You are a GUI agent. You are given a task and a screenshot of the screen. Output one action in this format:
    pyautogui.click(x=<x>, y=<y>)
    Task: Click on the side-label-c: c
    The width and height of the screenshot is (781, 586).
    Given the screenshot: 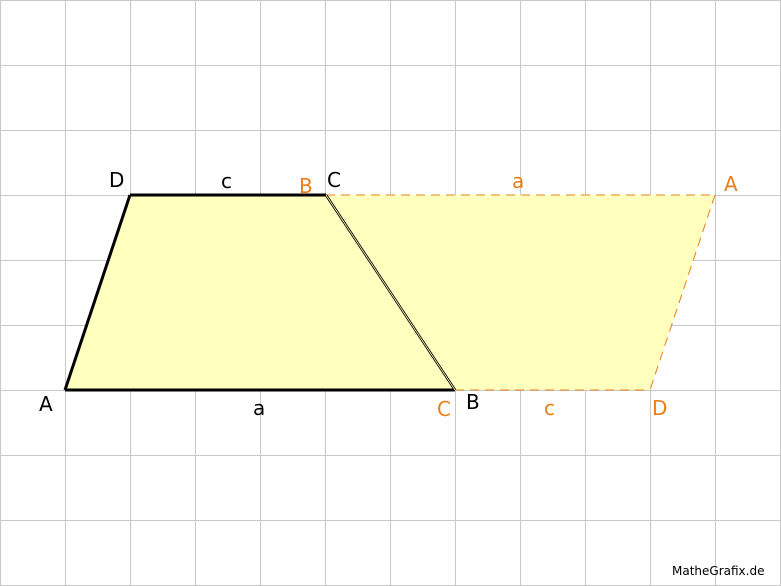 What is the action you would take?
    pyautogui.click(x=226, y=181)
    